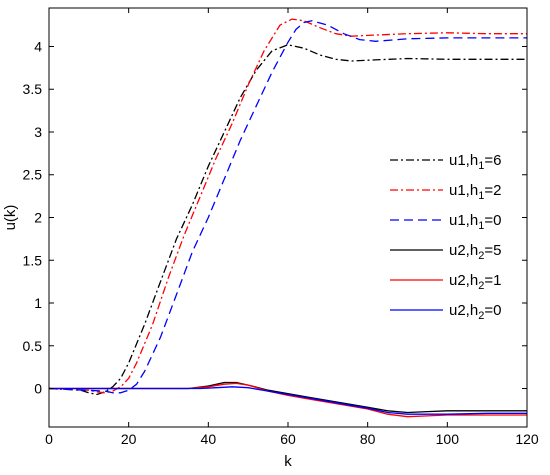 This screenshot has width=550, height=475. Describe the element at coordinates (38, 46) in the screenshot. I see `y-tick-label: 4` at that location.